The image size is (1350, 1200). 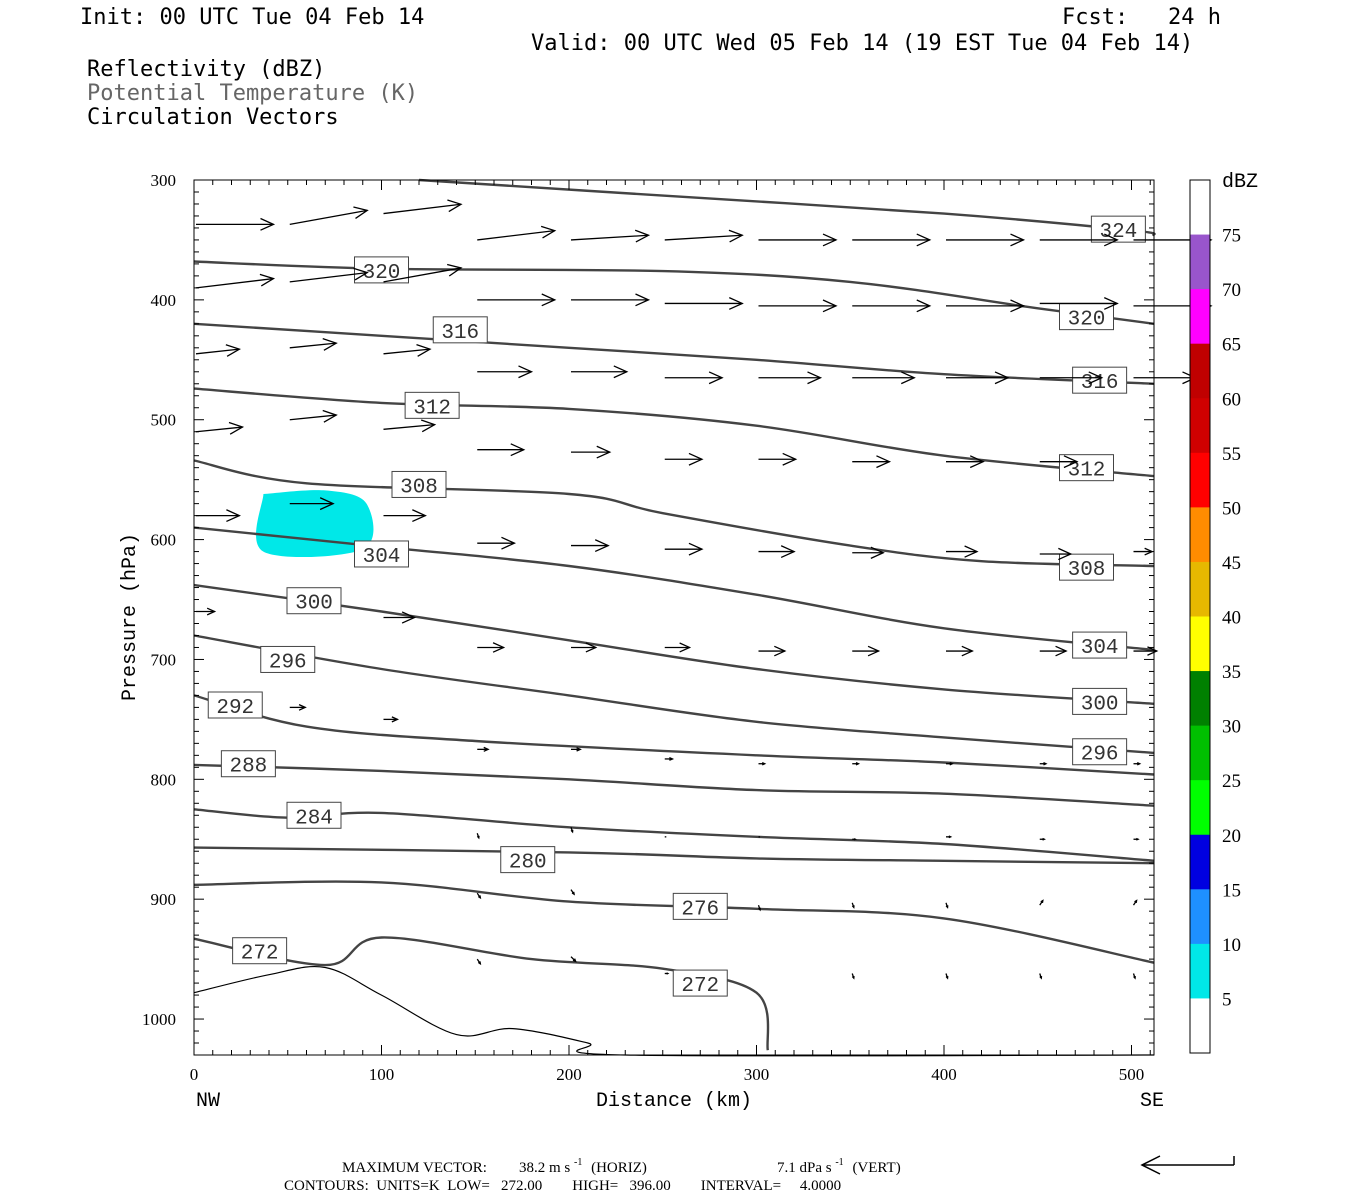 What do you see at coordinates (1141, 17) in the screenshot?
I see `forecast-hour-label: Fcst: 24 h` at bounding box center [1141, 17].